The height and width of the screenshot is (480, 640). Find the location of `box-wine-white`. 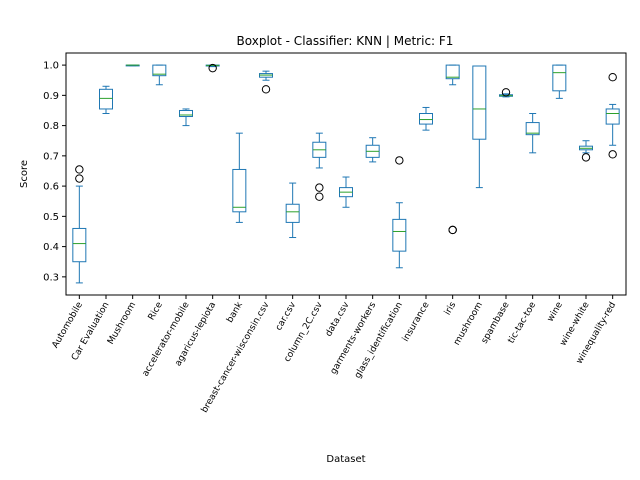

box-wine-white is located at coordinates (586, 151).